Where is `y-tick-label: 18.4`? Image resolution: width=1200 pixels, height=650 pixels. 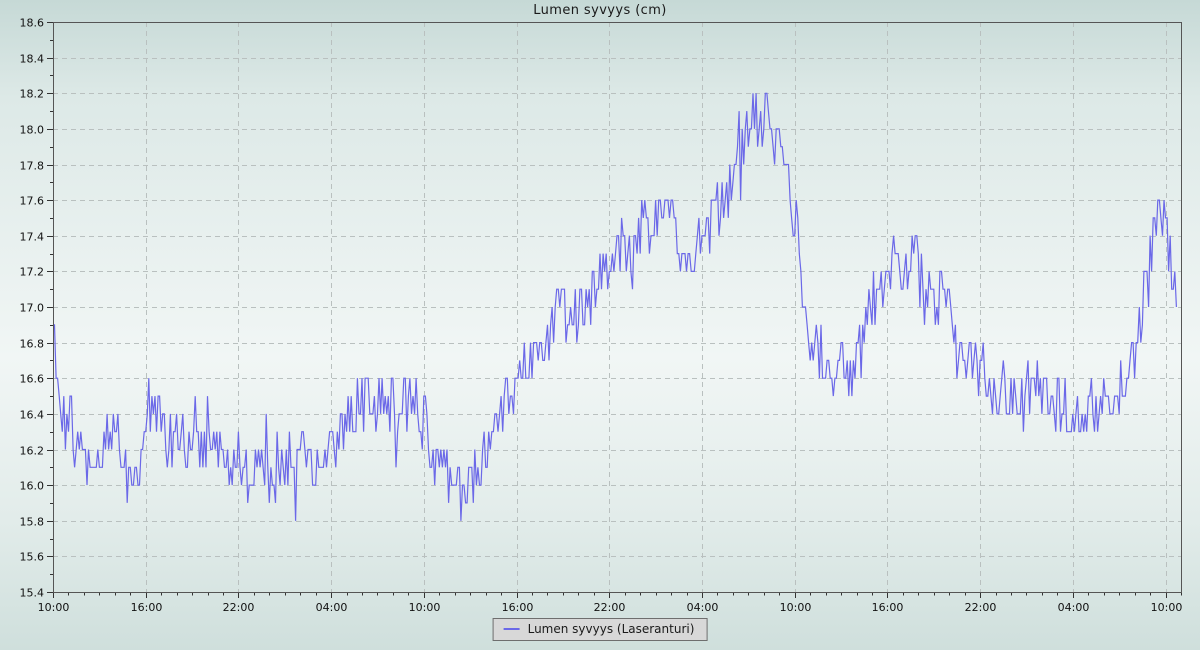 y-tick-label: 18.4 is located at coordinates (32, 59).